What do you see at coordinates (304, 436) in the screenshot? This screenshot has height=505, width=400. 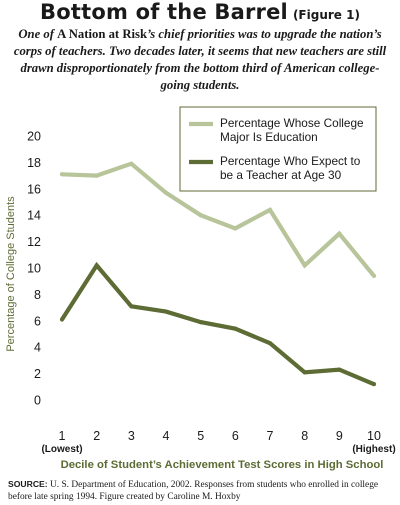 I see `x-tick-label: 8` at bounding box center [304, 436].